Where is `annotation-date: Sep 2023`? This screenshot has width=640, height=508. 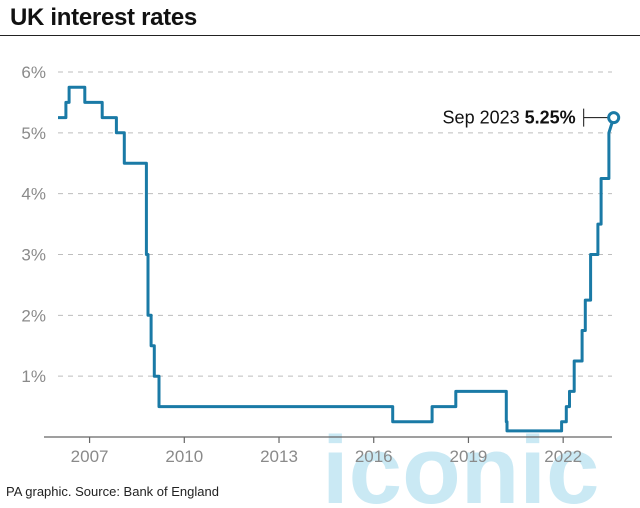
annotation-date: Sep 2023 is located at coordinates (484, 118).